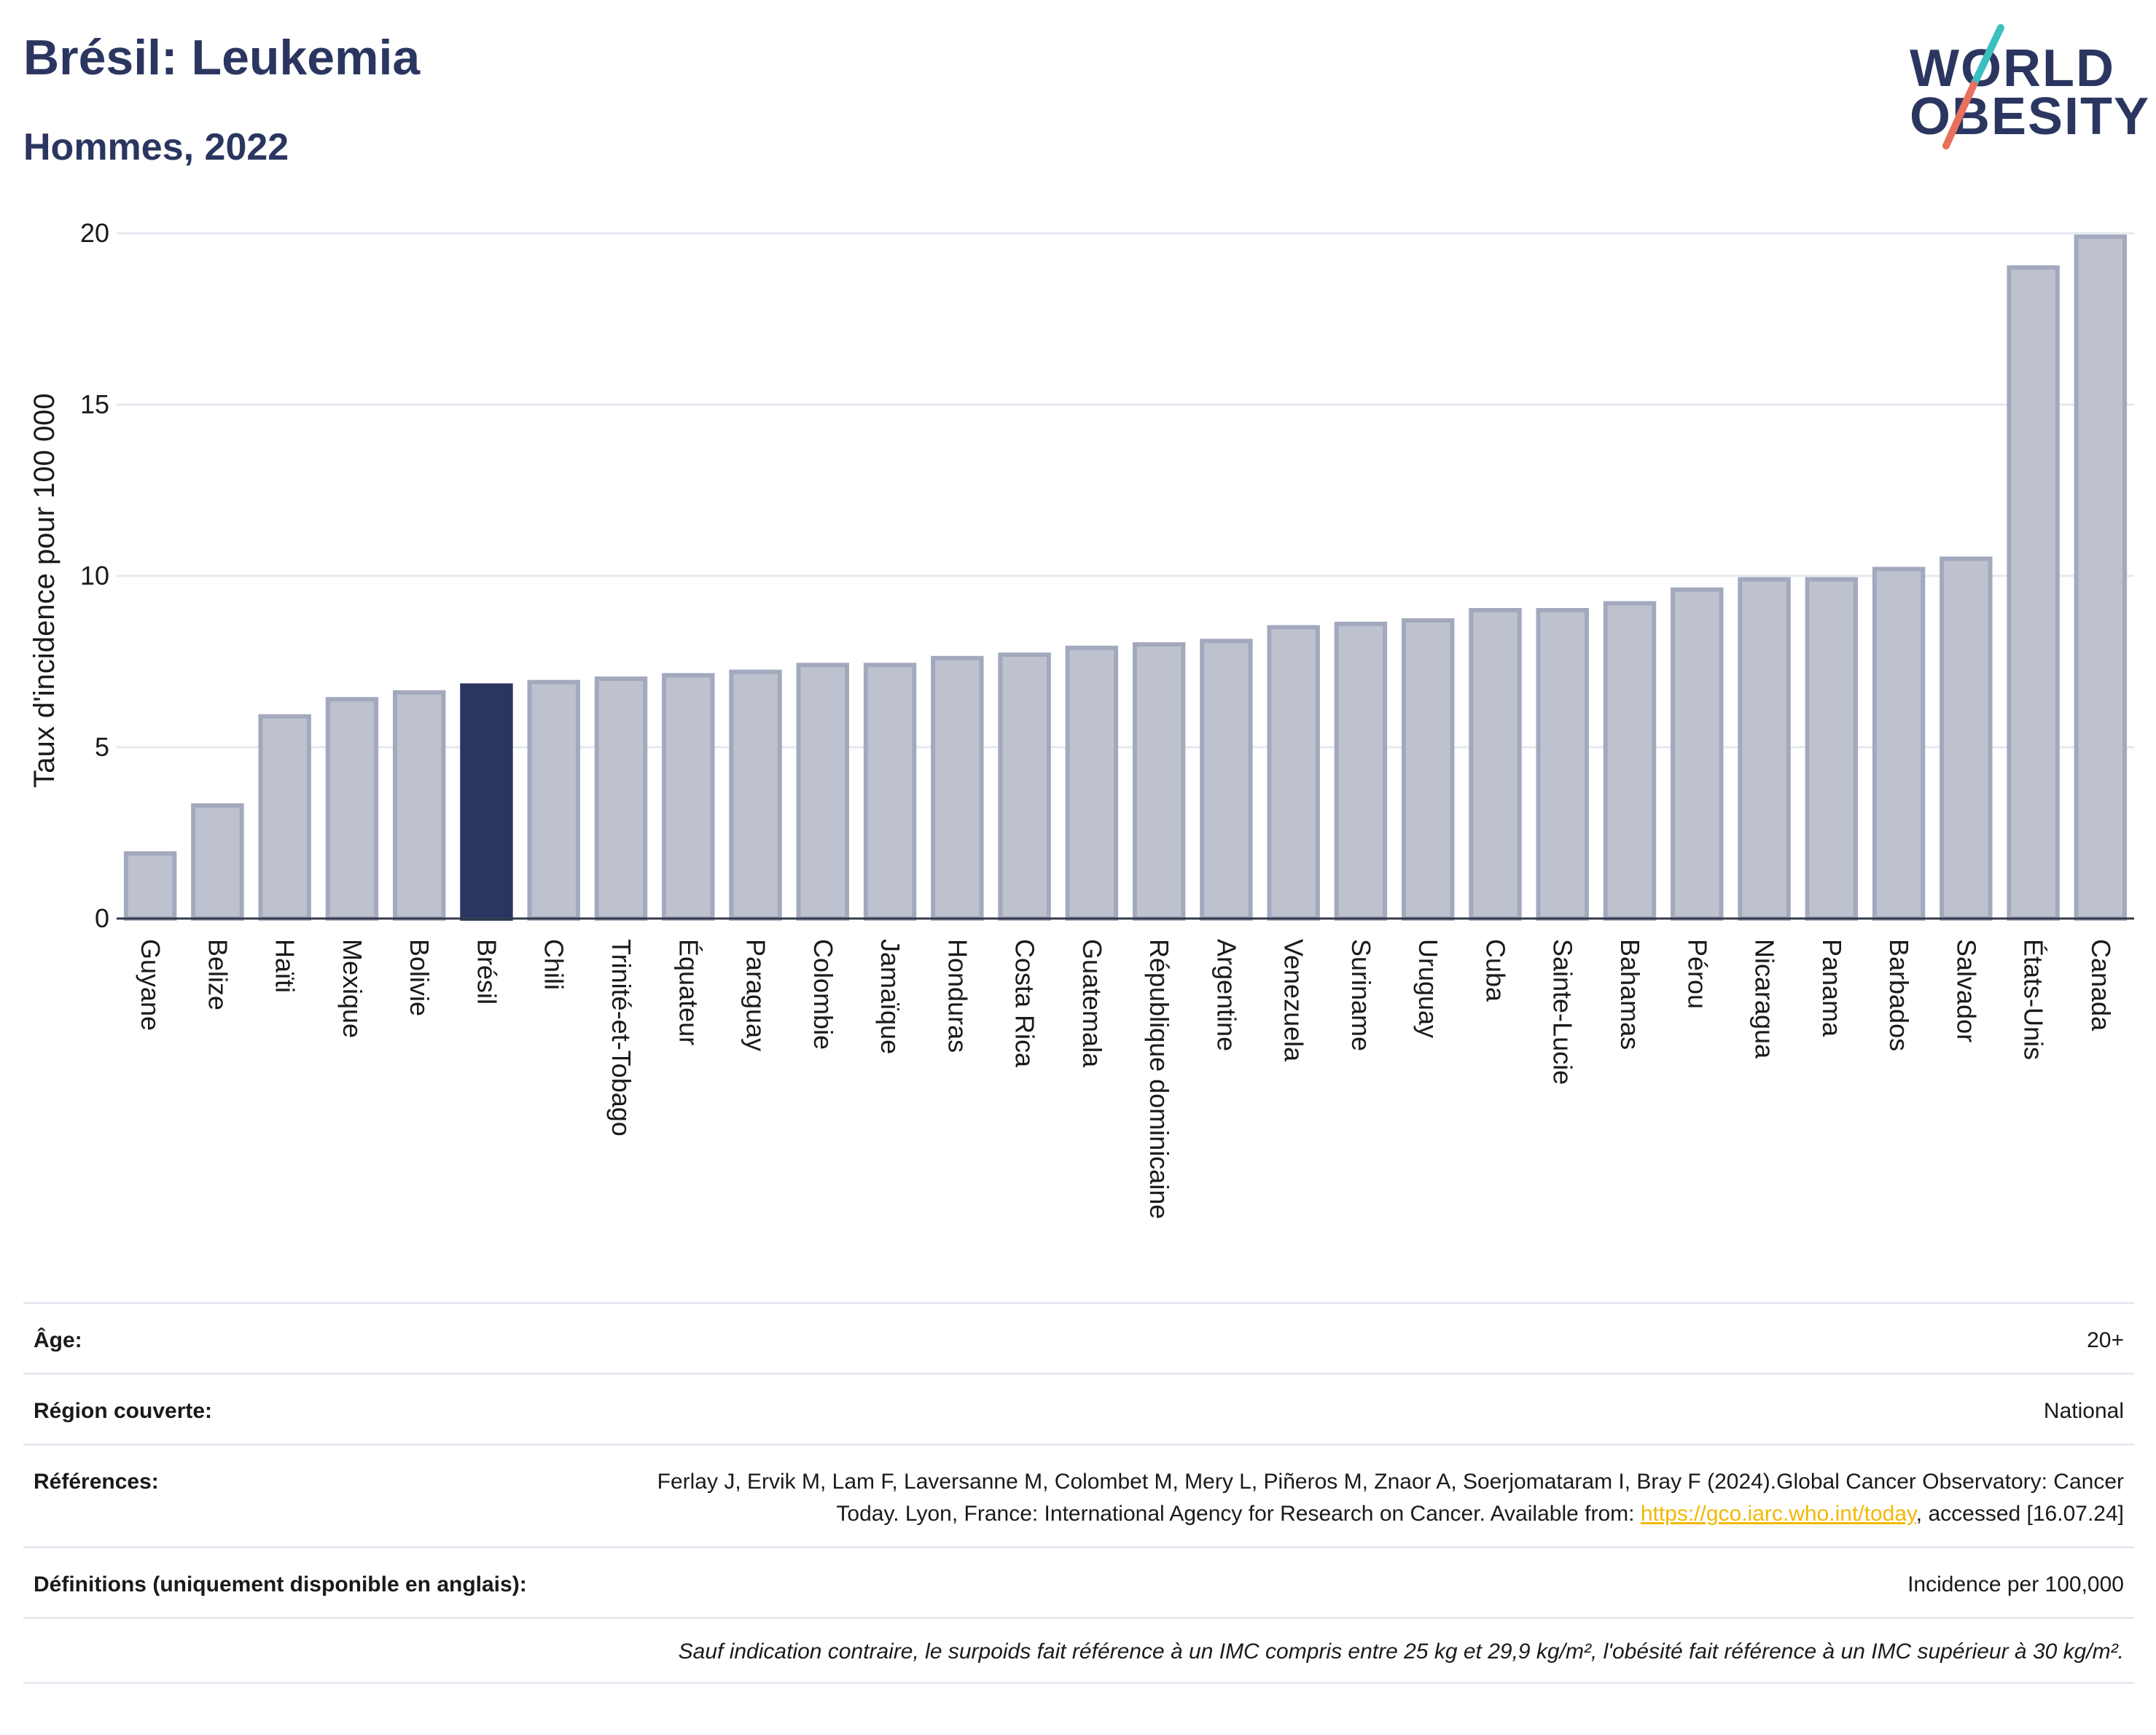 Image resolution: width=2156 pixels, height=1735 pixels. I want to click on x-tick-label: Brésil, so click(487, 972).